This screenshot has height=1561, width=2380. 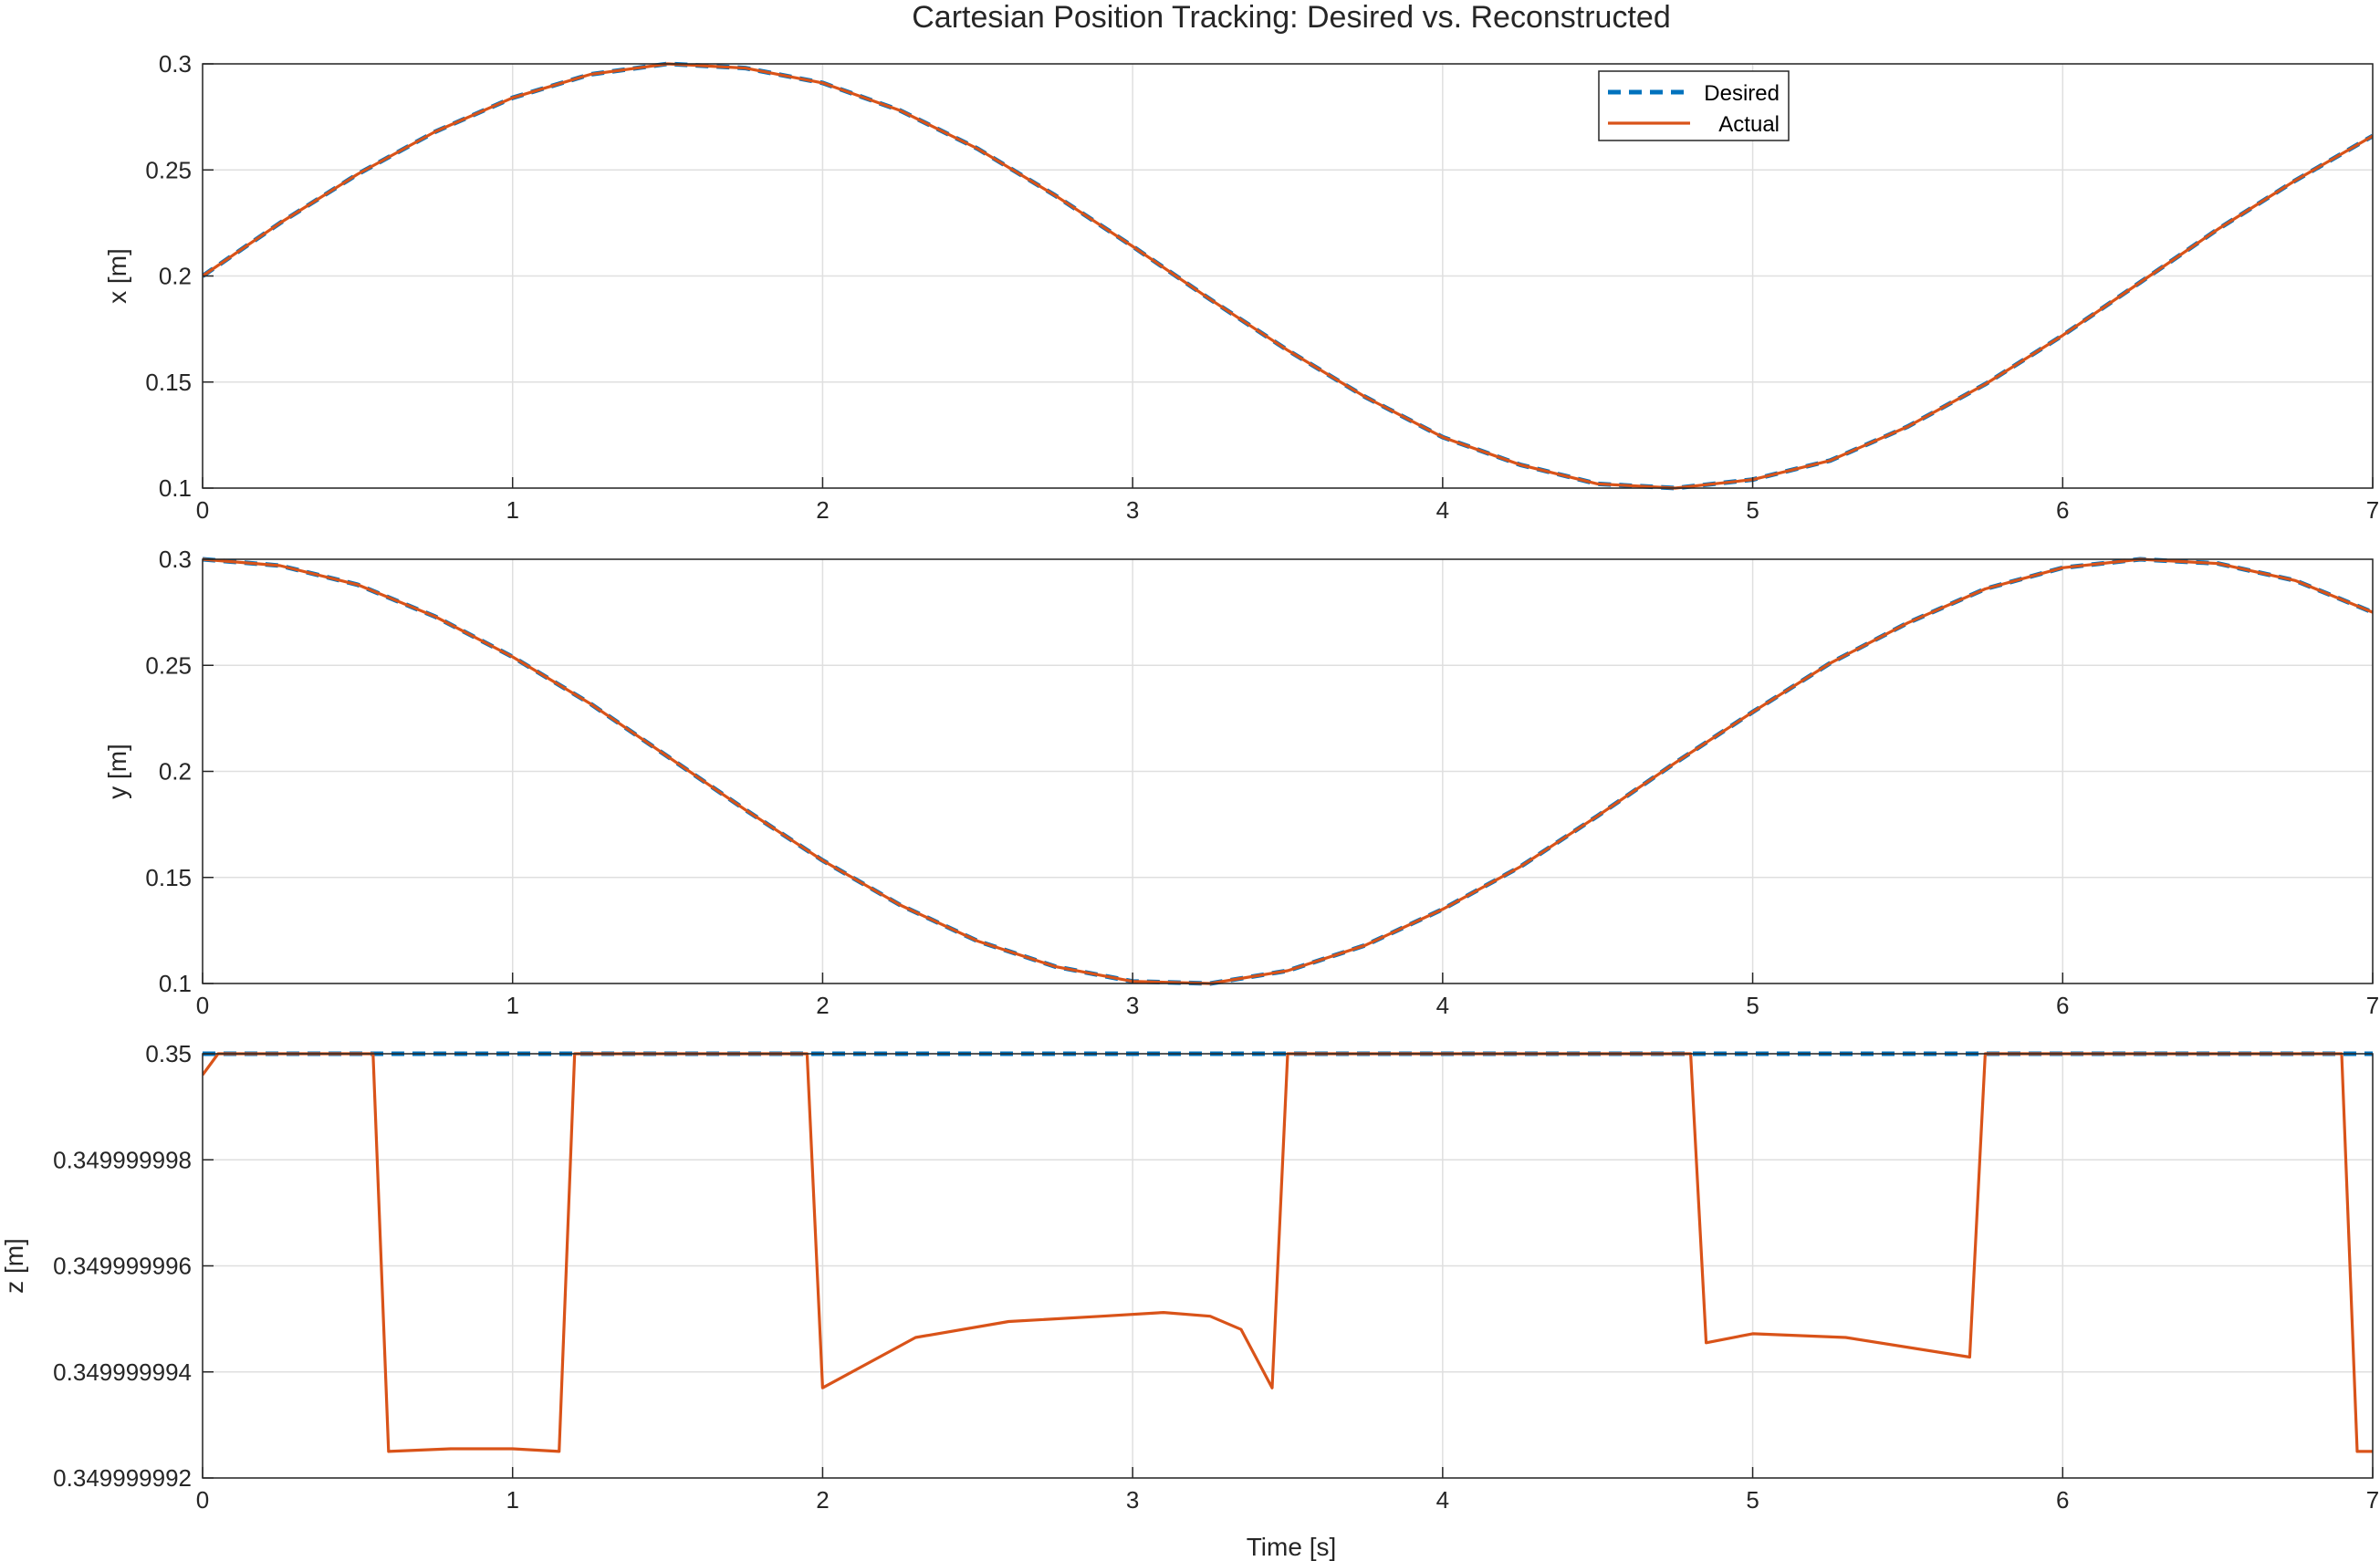 What do you see at coordinates (122, 1478) in the screenshot?
I see `y-tick-label: 0.349999992` at bounding box center [122, 1478].